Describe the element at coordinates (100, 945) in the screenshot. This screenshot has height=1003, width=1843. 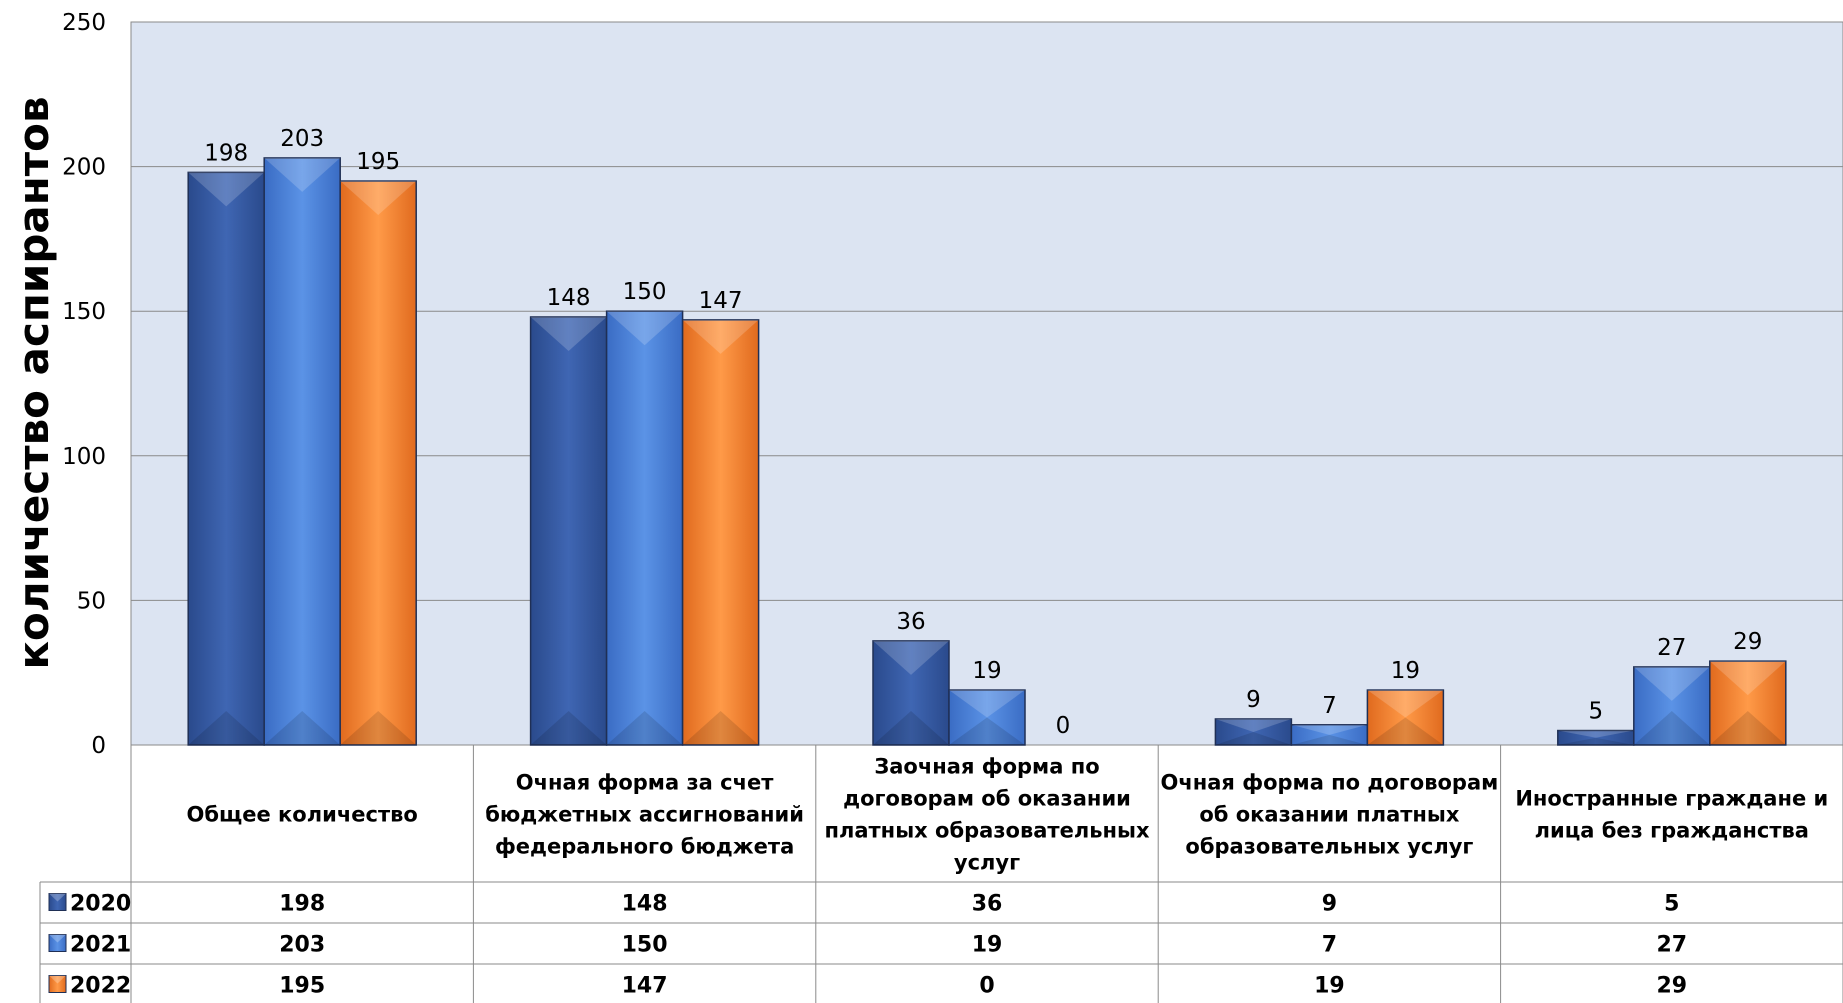
I see `legend-label: 2021` at that location.